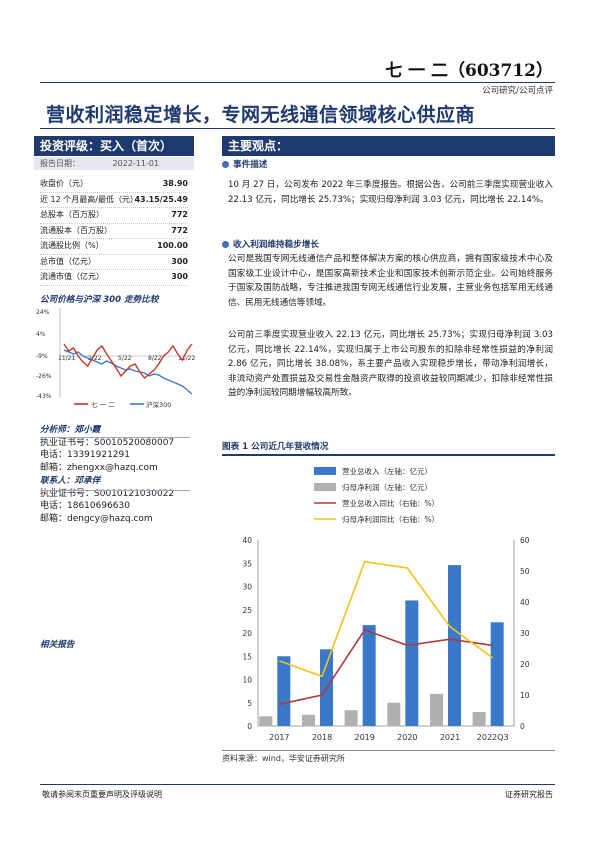  Describe the element at coordinates (390, 519) in the screenshot. I see `legend-label: 归母净利润同比（右轴：%）` at that location.